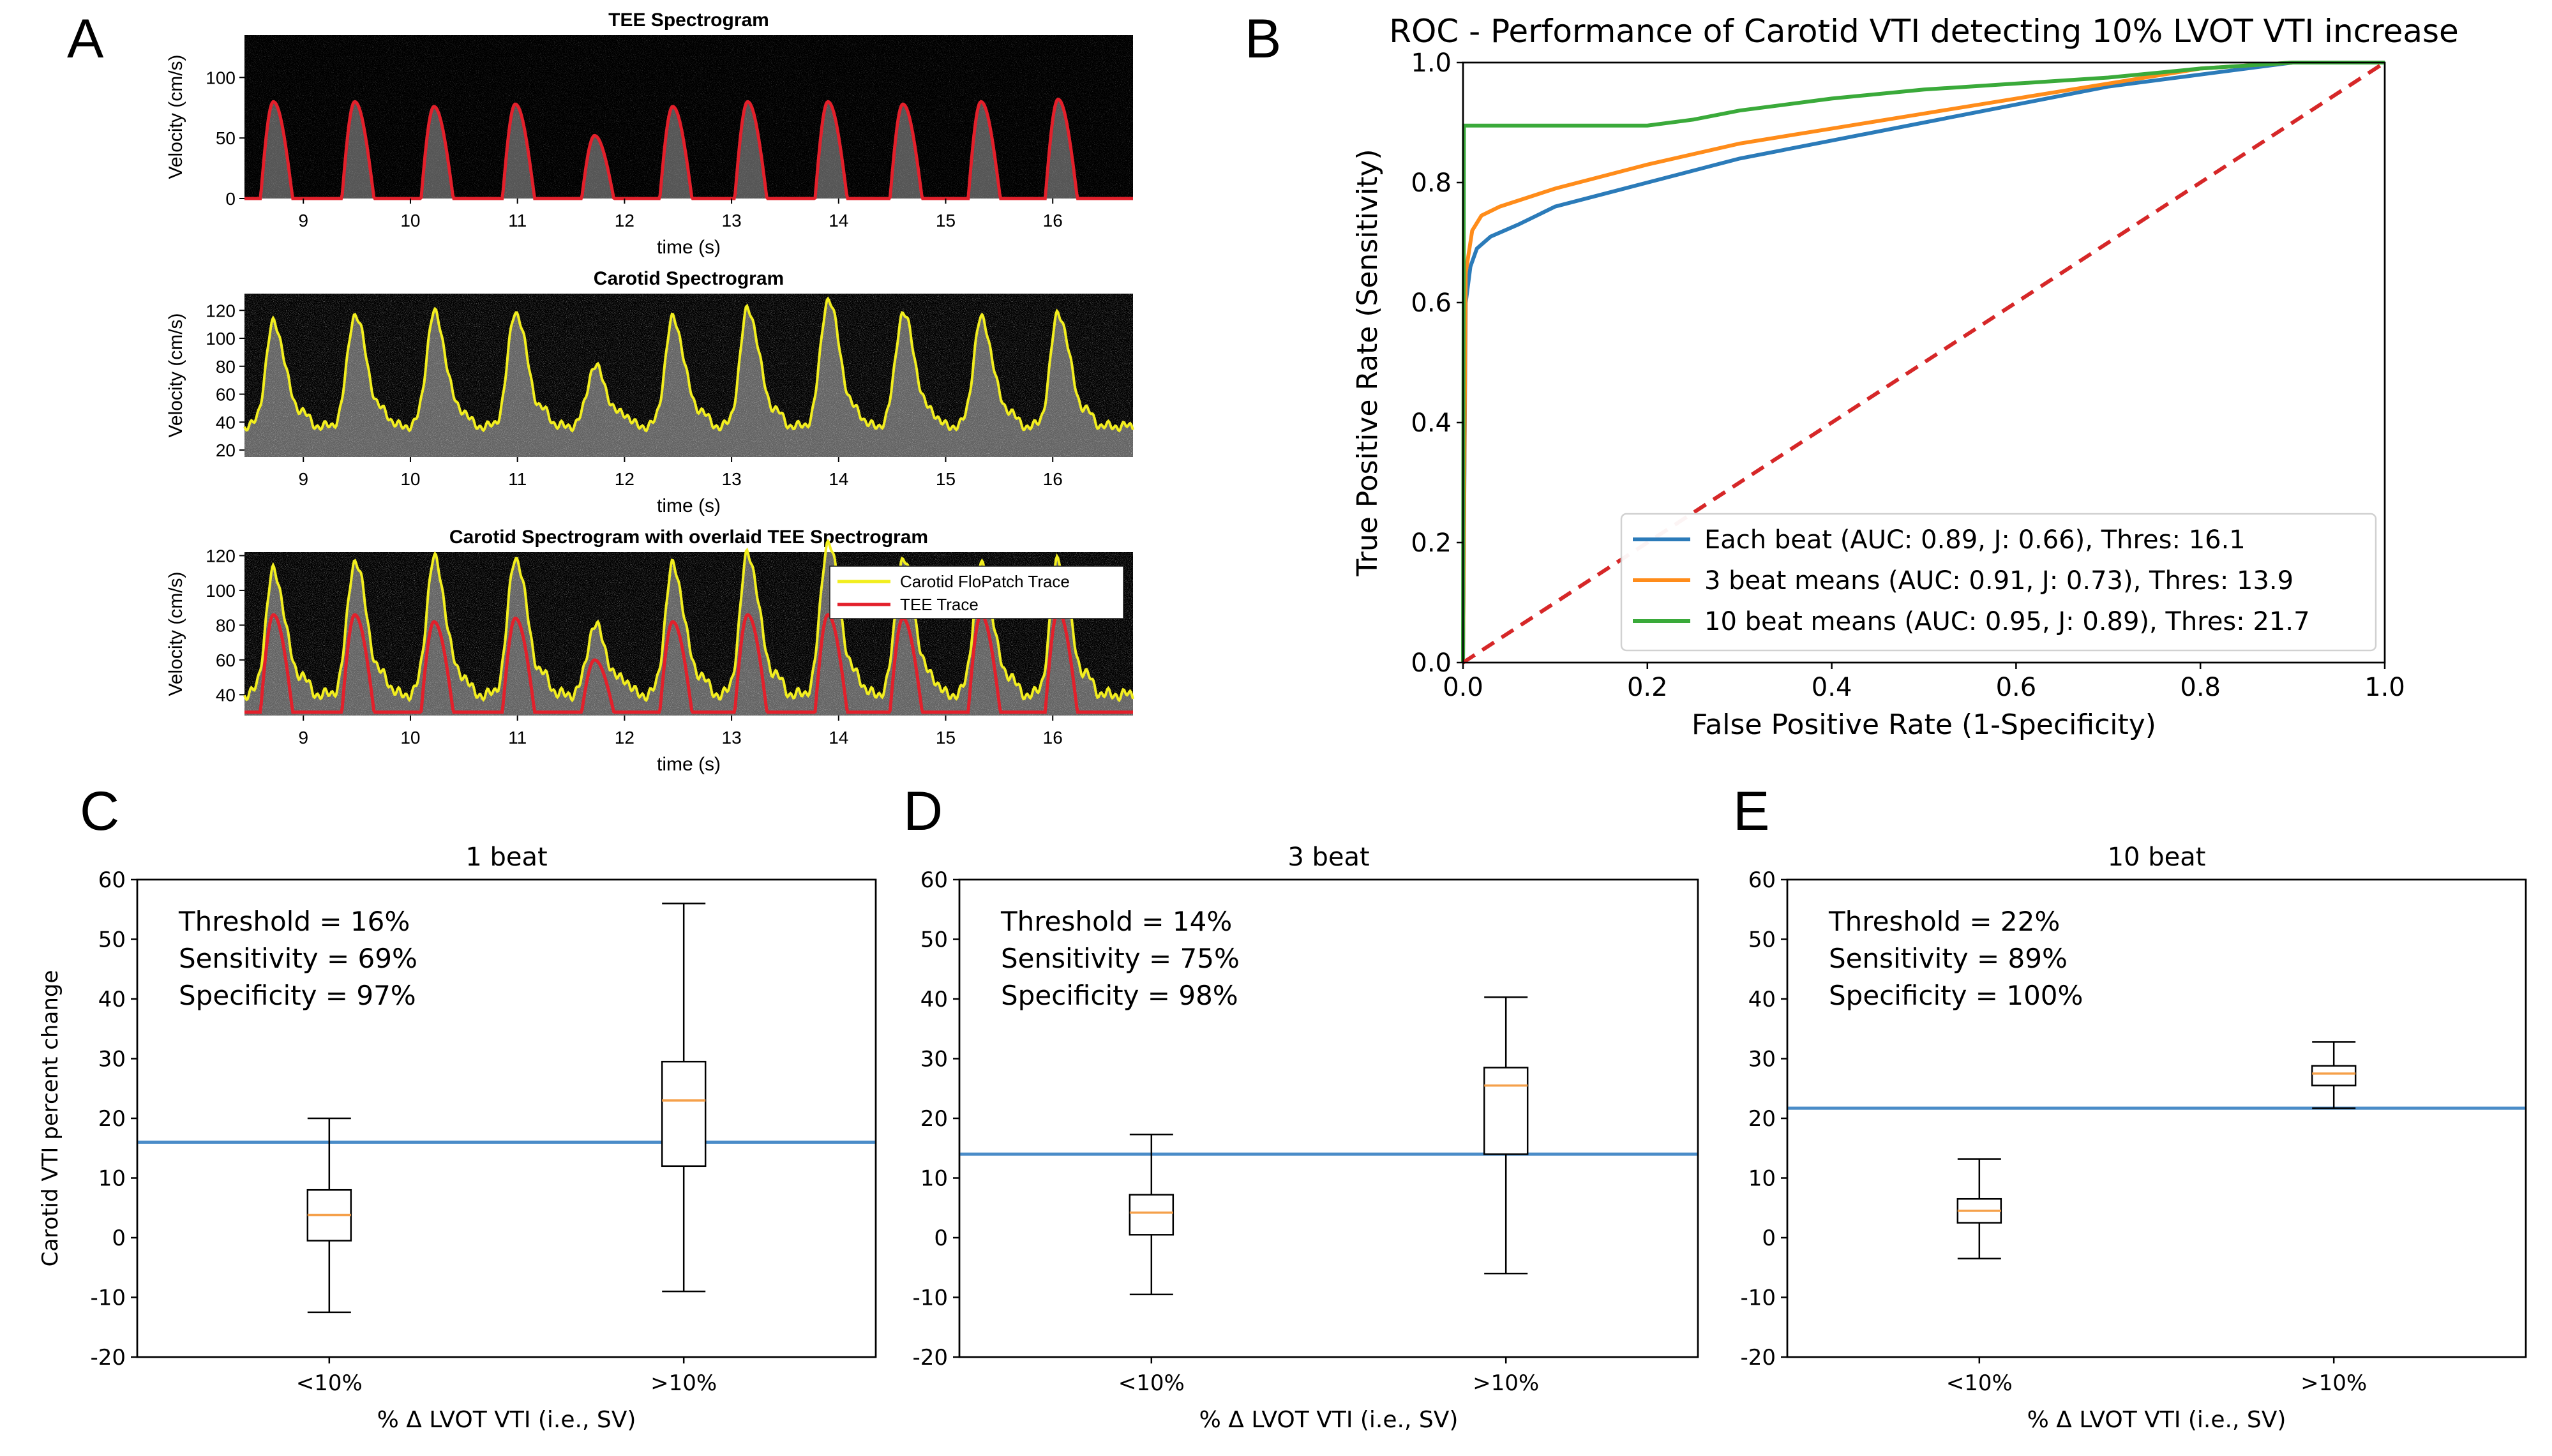 The image size is (2552, 1456). I want to click on roc-series-line, so click(1923, 362).